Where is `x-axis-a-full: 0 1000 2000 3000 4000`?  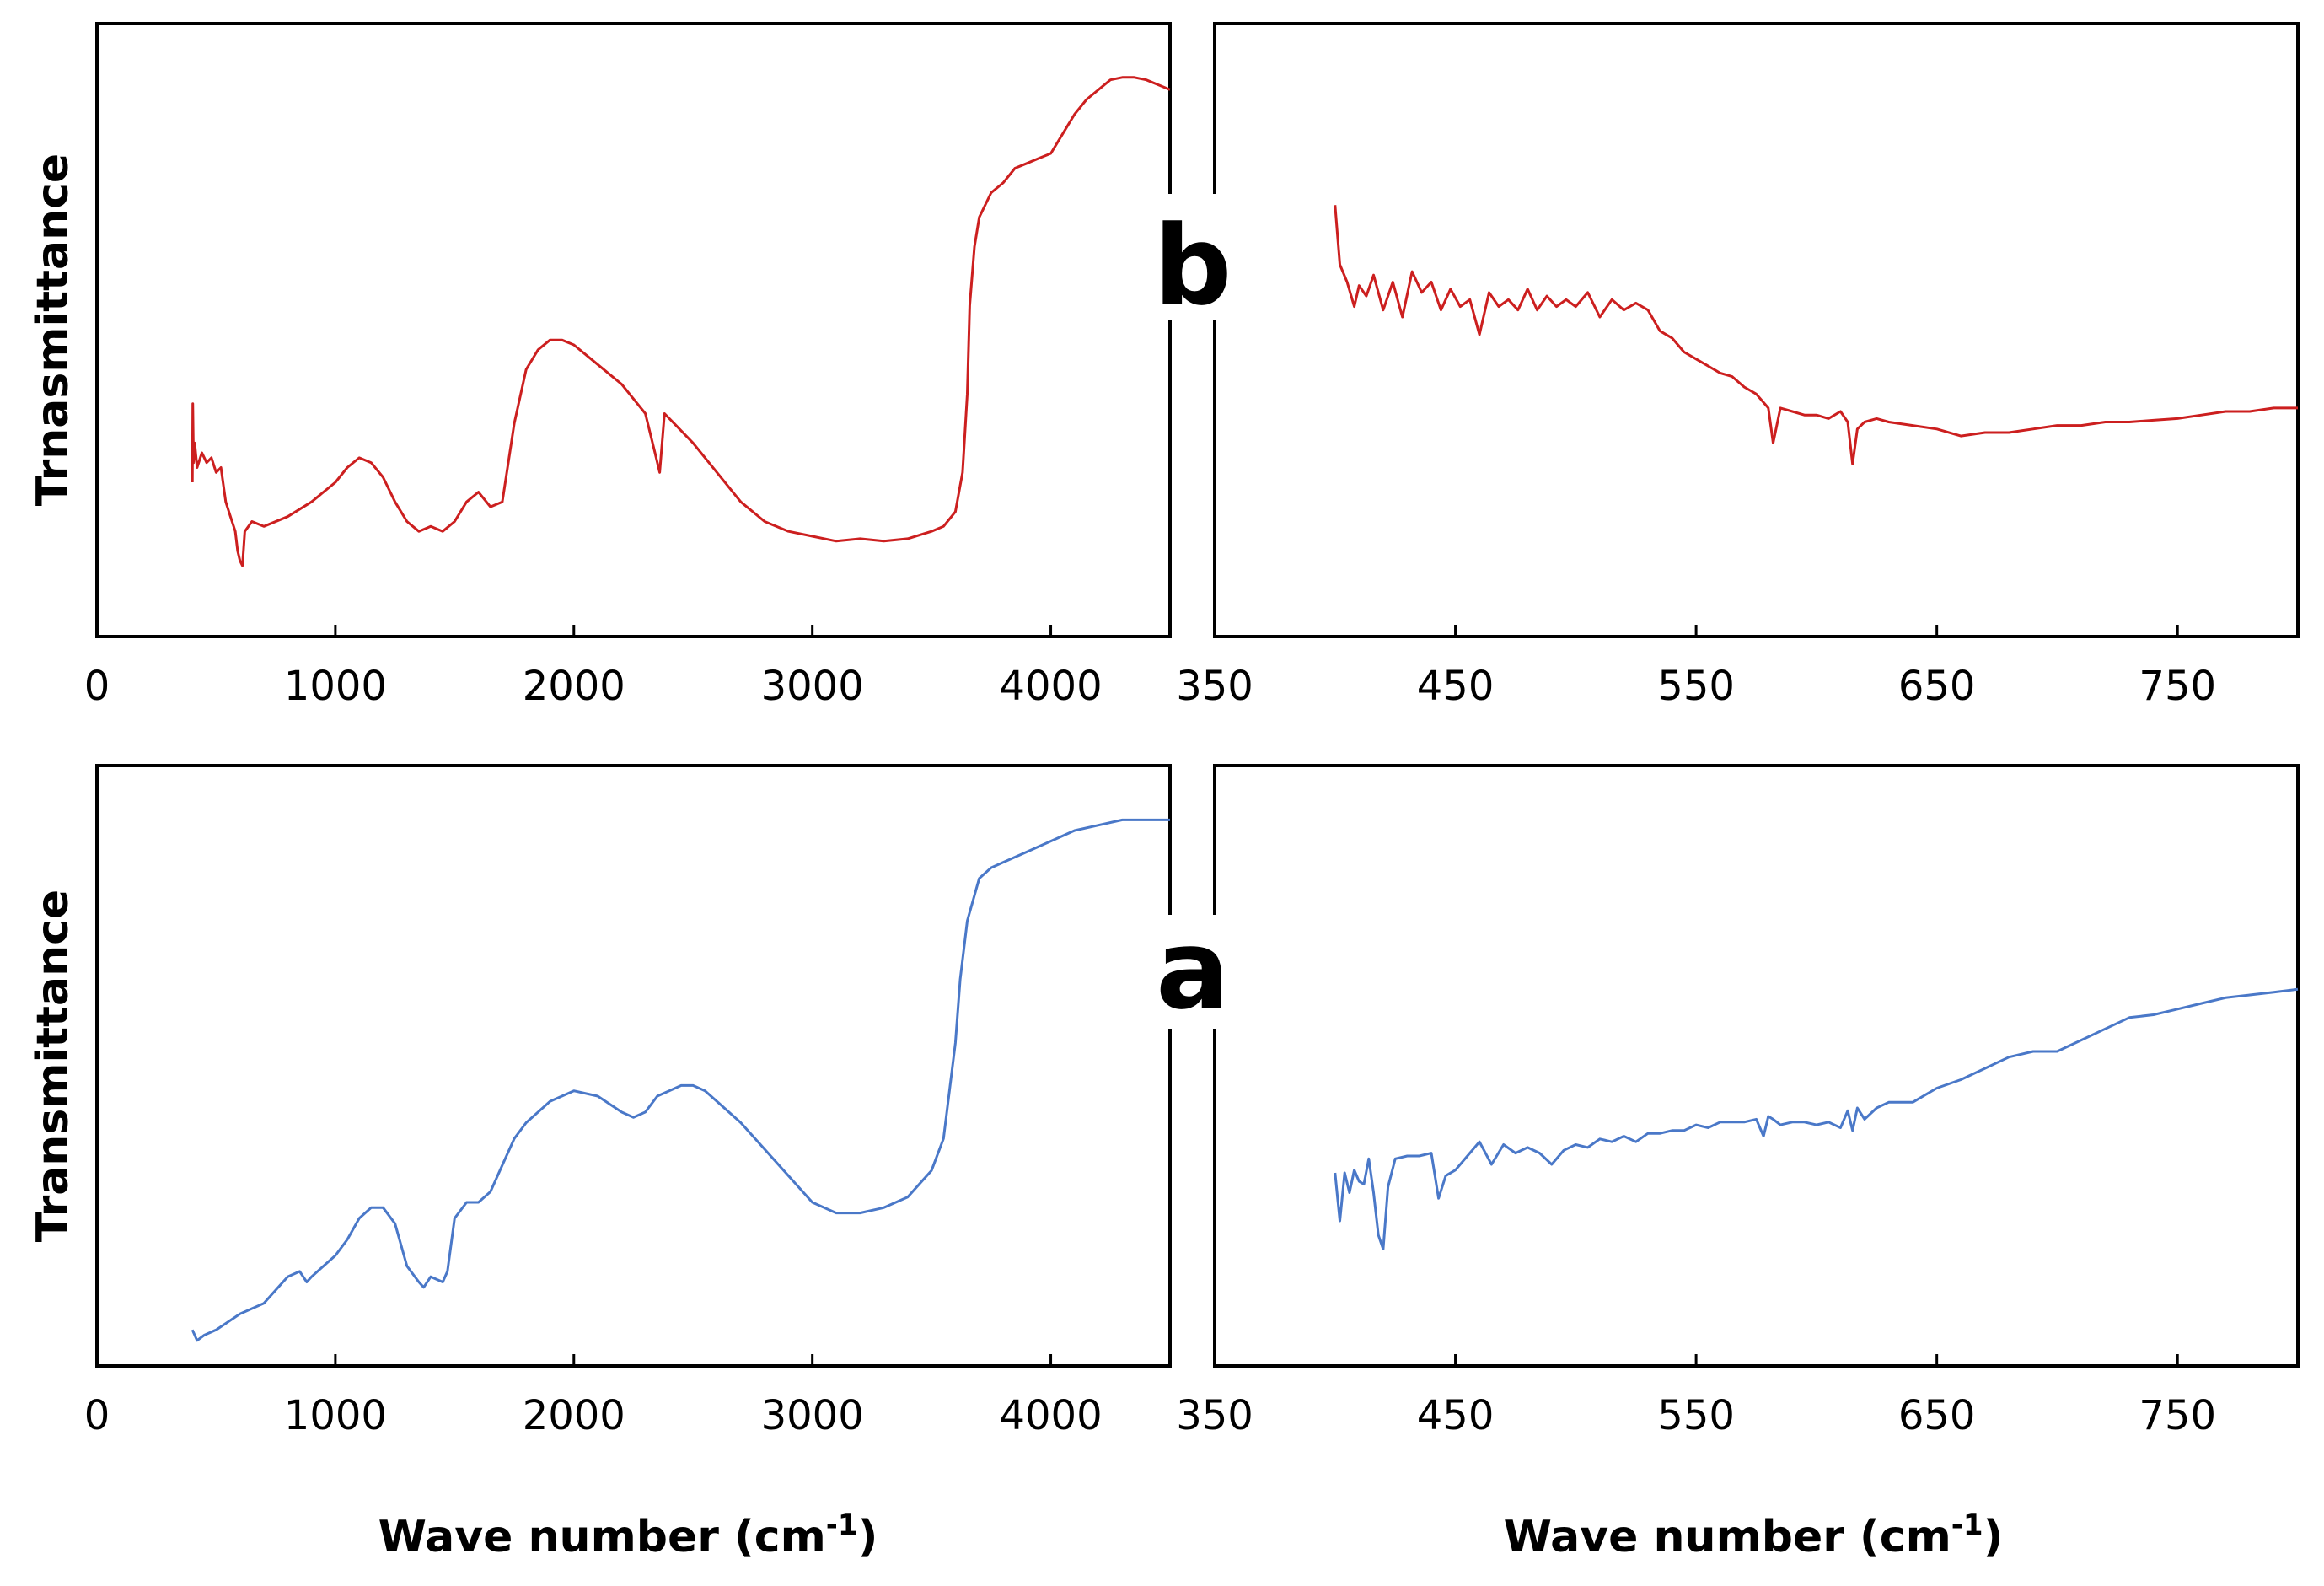
x-axis-a-full: 0 1000 2000 3000 4000 is located at coordinates (593, 1396).